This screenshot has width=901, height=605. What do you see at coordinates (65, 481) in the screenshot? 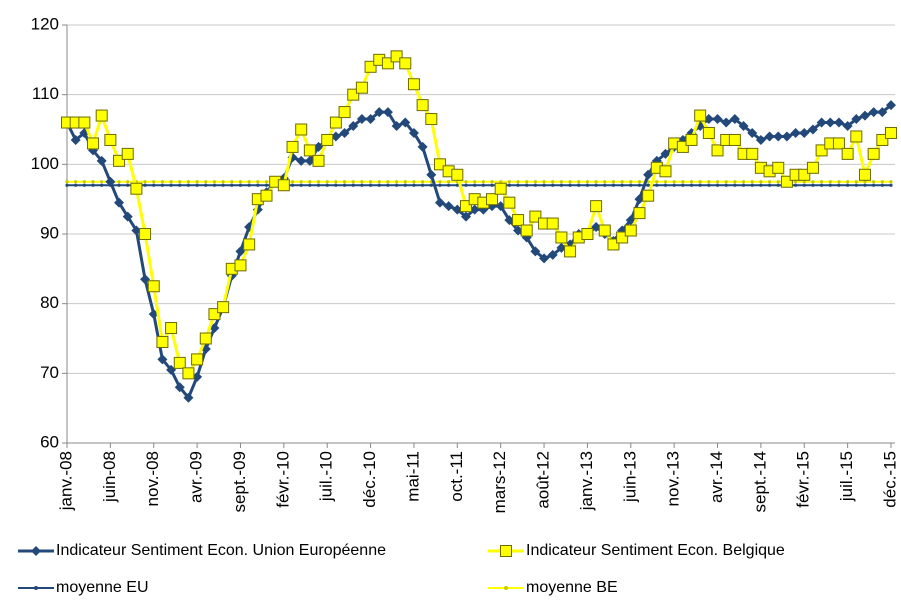
I see `x-tick-label: janv.-08` at bounding box center [65, 481].